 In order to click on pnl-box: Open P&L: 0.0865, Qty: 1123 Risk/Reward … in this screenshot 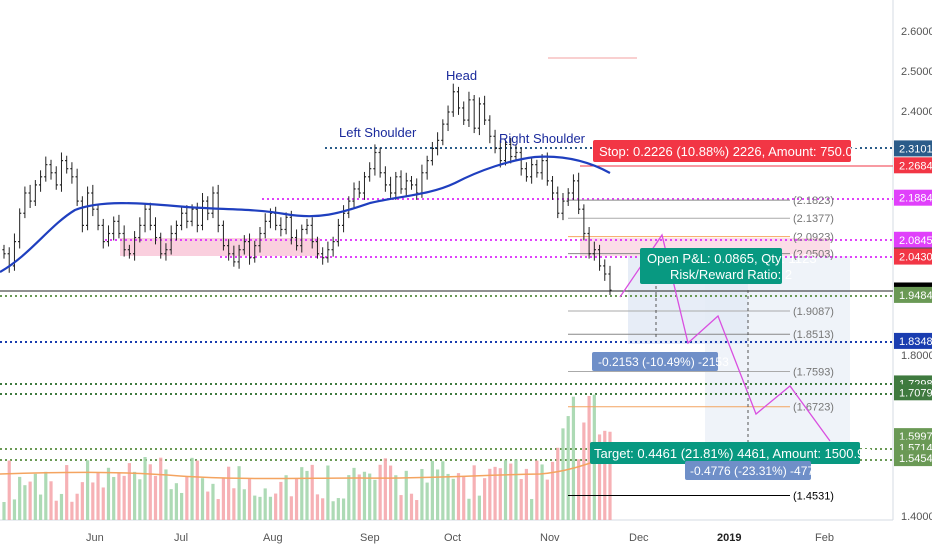, I will do `click(728, 266)`.